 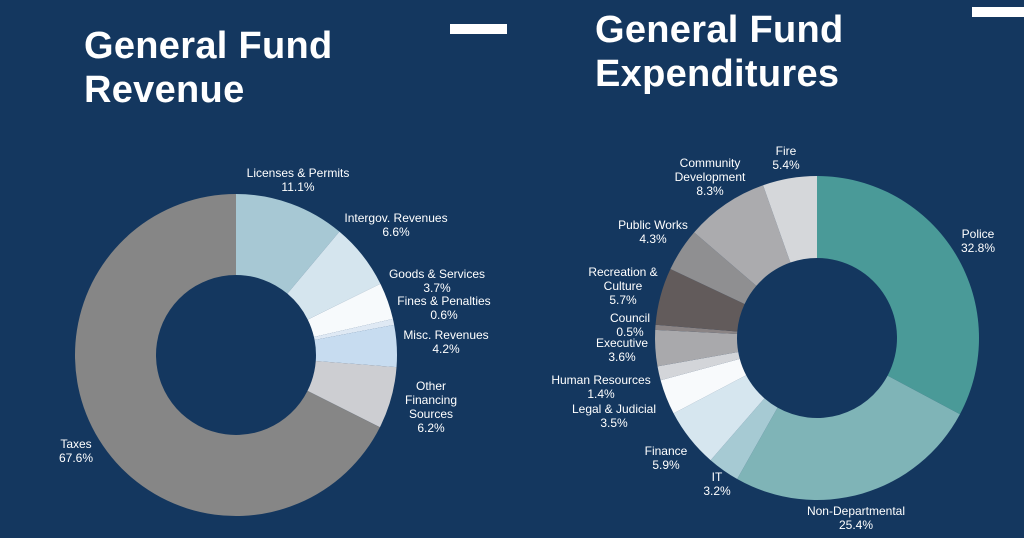 I want to click on revenue-title-line-1: General Fund, so click(x=208, y=46).